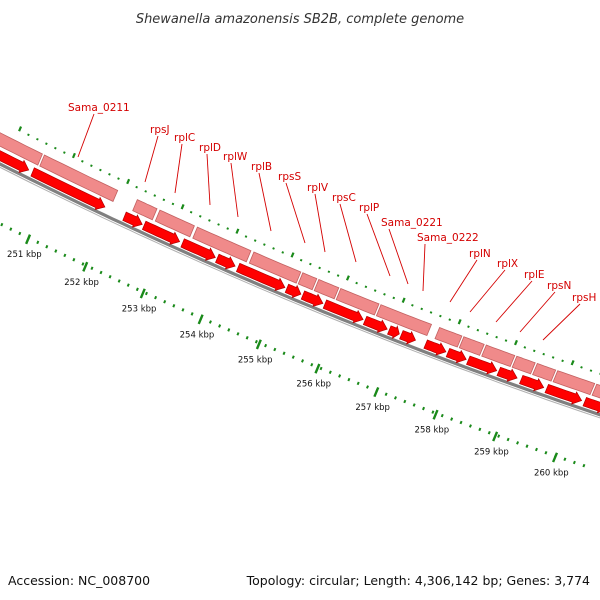 The image size is (600, 600). What do you see at coordinates (261, 167) in the screenshot?
I see `gene-label: rplB` at bounding box center [261, 167].